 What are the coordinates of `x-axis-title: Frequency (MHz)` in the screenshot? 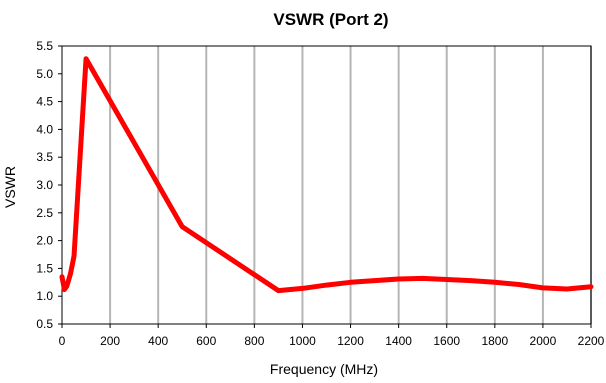 It's located at (324, 369).